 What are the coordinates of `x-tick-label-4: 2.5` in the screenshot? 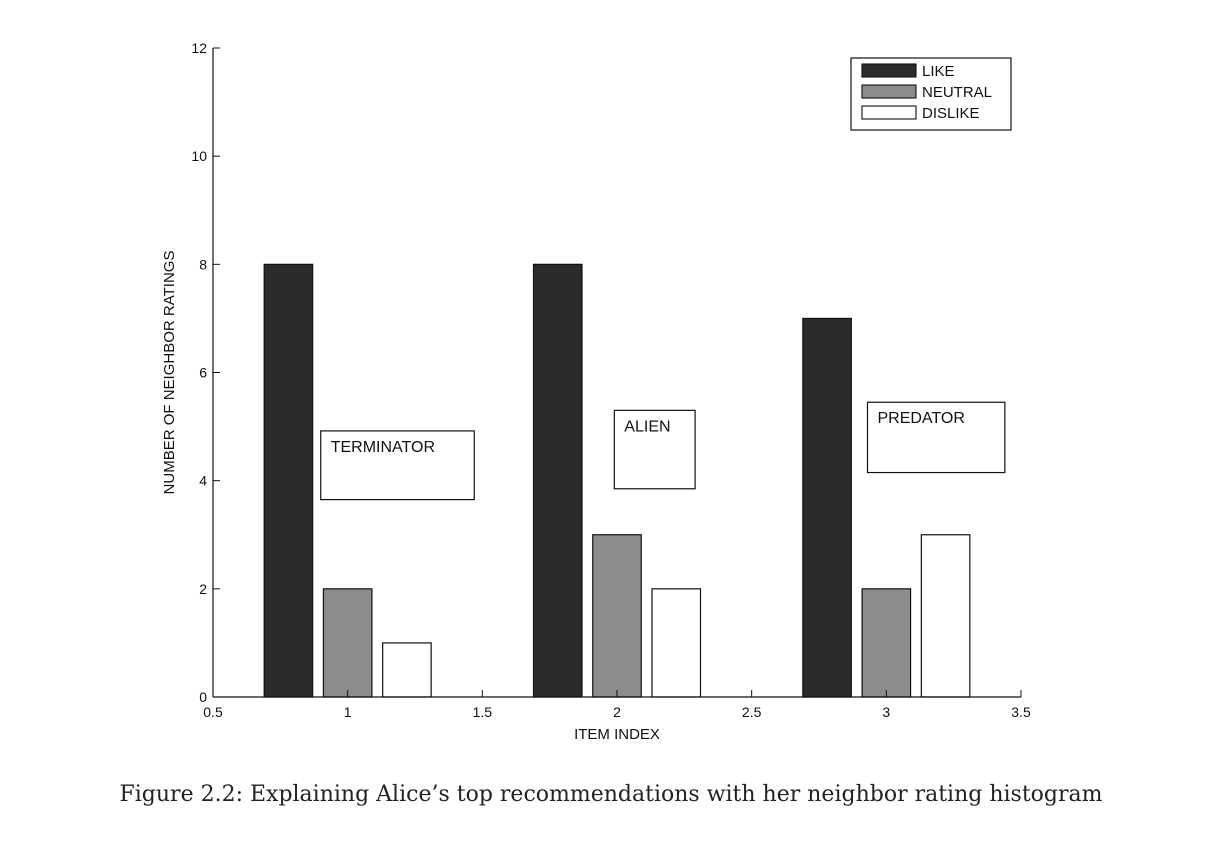 It's located at (752, 712).